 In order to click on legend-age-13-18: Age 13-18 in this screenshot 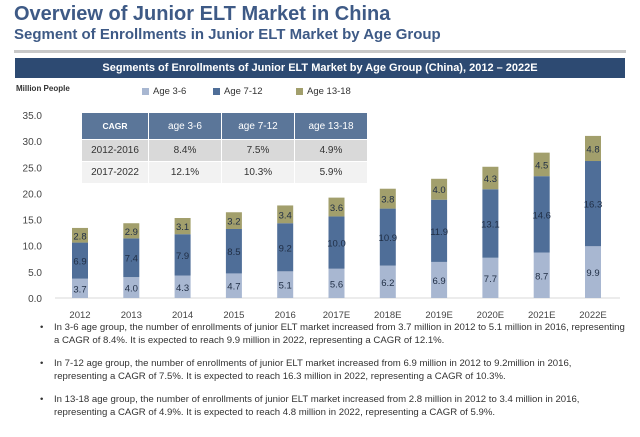, I will do `click(323, 91)`.